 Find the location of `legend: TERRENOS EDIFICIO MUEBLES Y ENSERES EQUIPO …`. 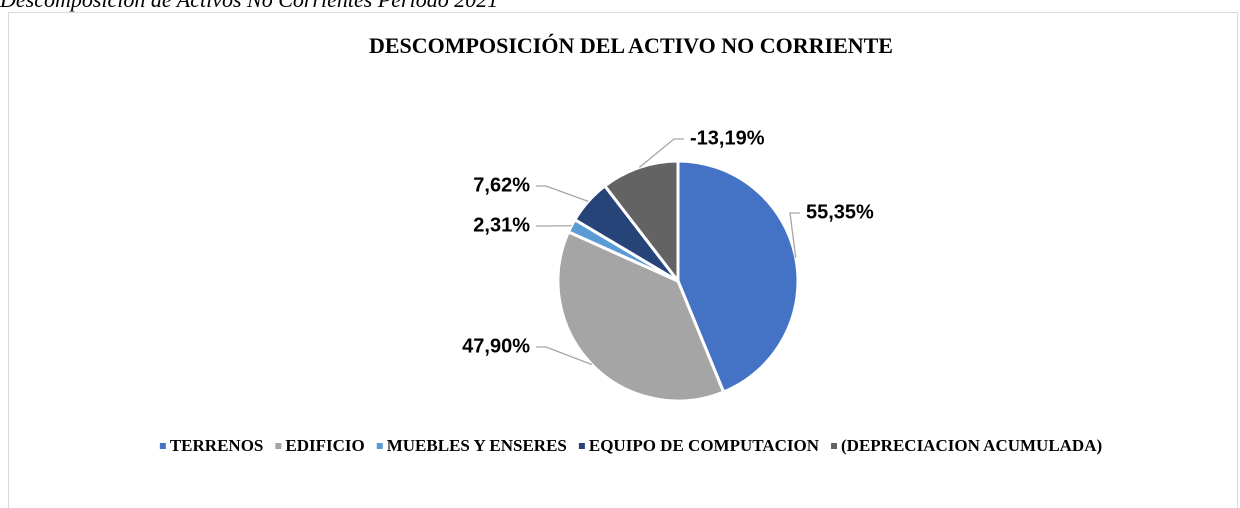

legend: TERRENOS EDIFICIO MUEBLES Y ENSERES EQUIPO … is located at coordinates (630, 445).